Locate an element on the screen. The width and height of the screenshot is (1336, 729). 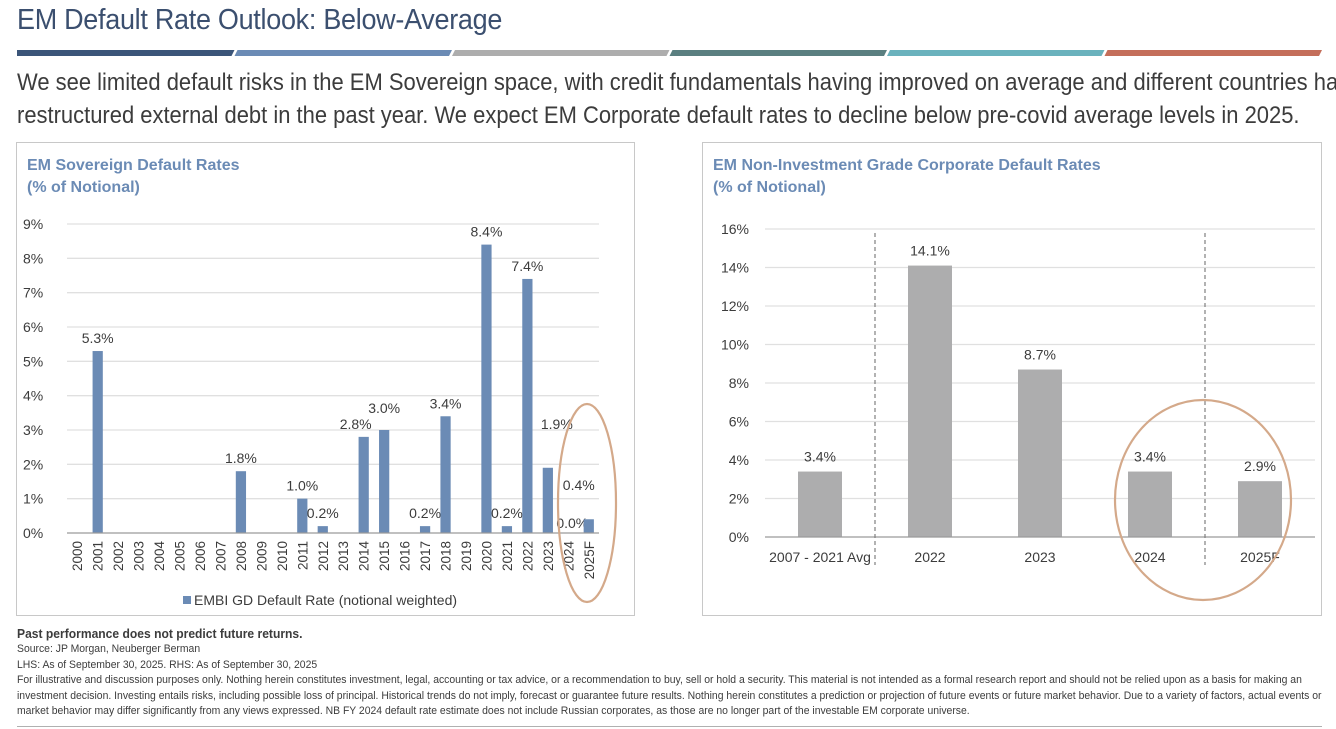
legend-label: EMBI GD Default Rate (notional weighted) is located at coordinates (325, 600).